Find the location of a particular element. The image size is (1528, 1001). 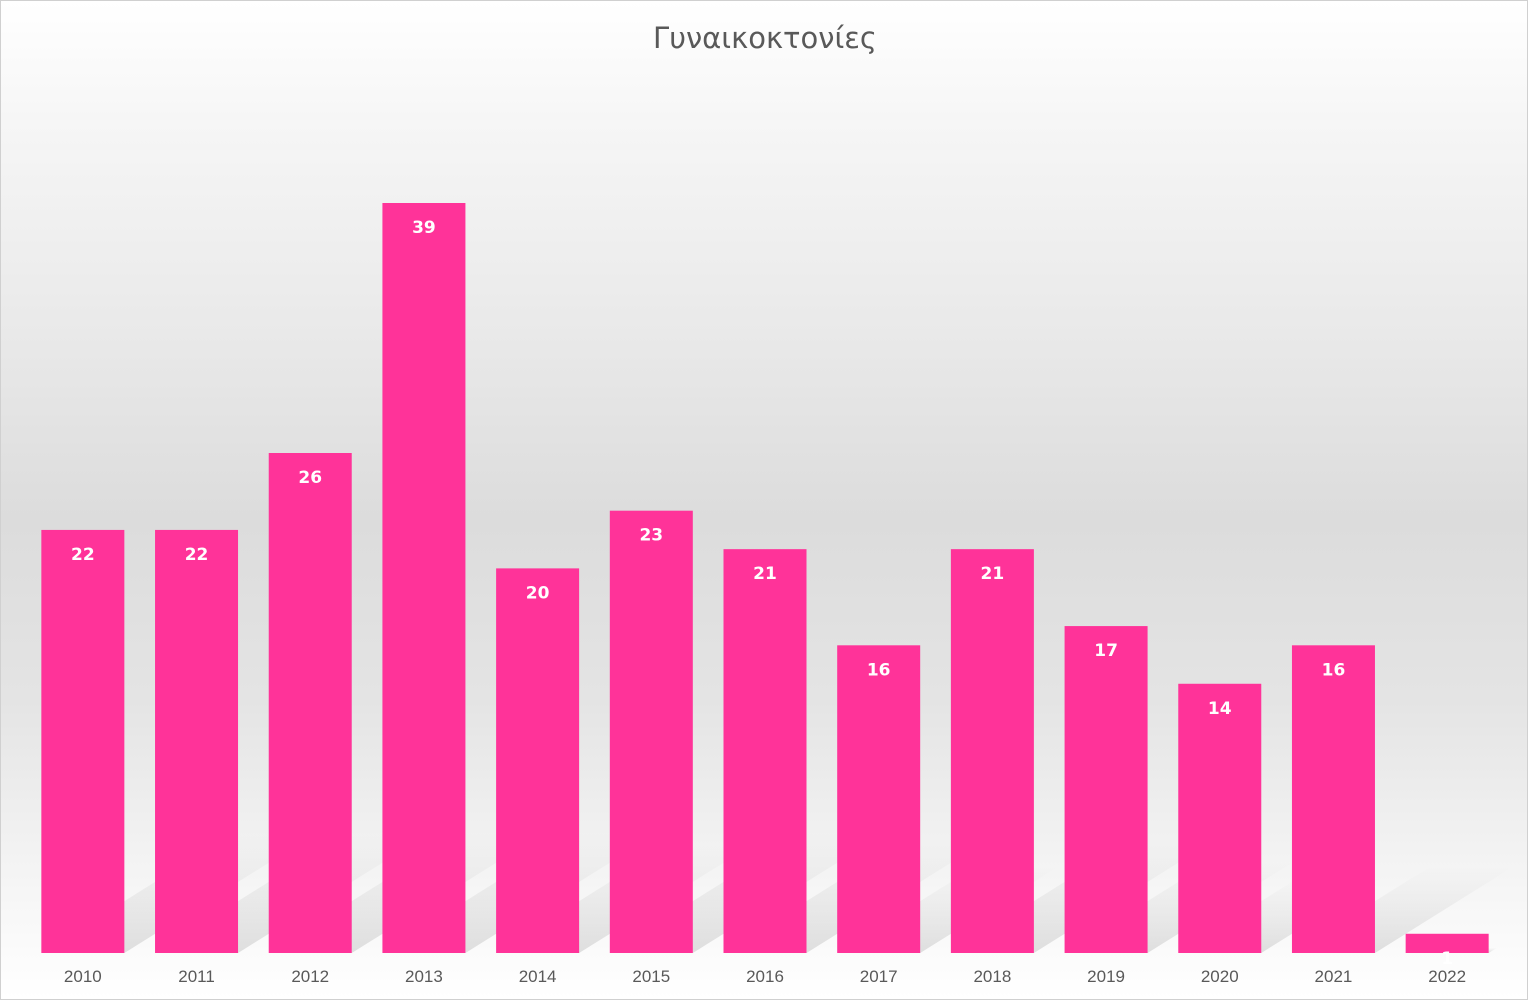

data-label-2021: 16 is located at coordinates (1334, 670).